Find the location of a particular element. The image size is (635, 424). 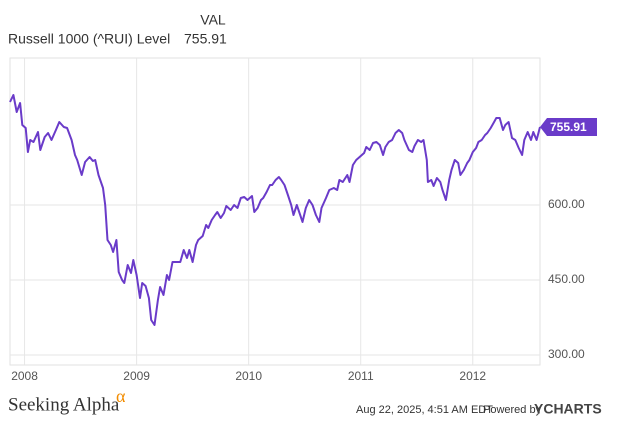

last-value-flag is located at coordinates (568, 127).